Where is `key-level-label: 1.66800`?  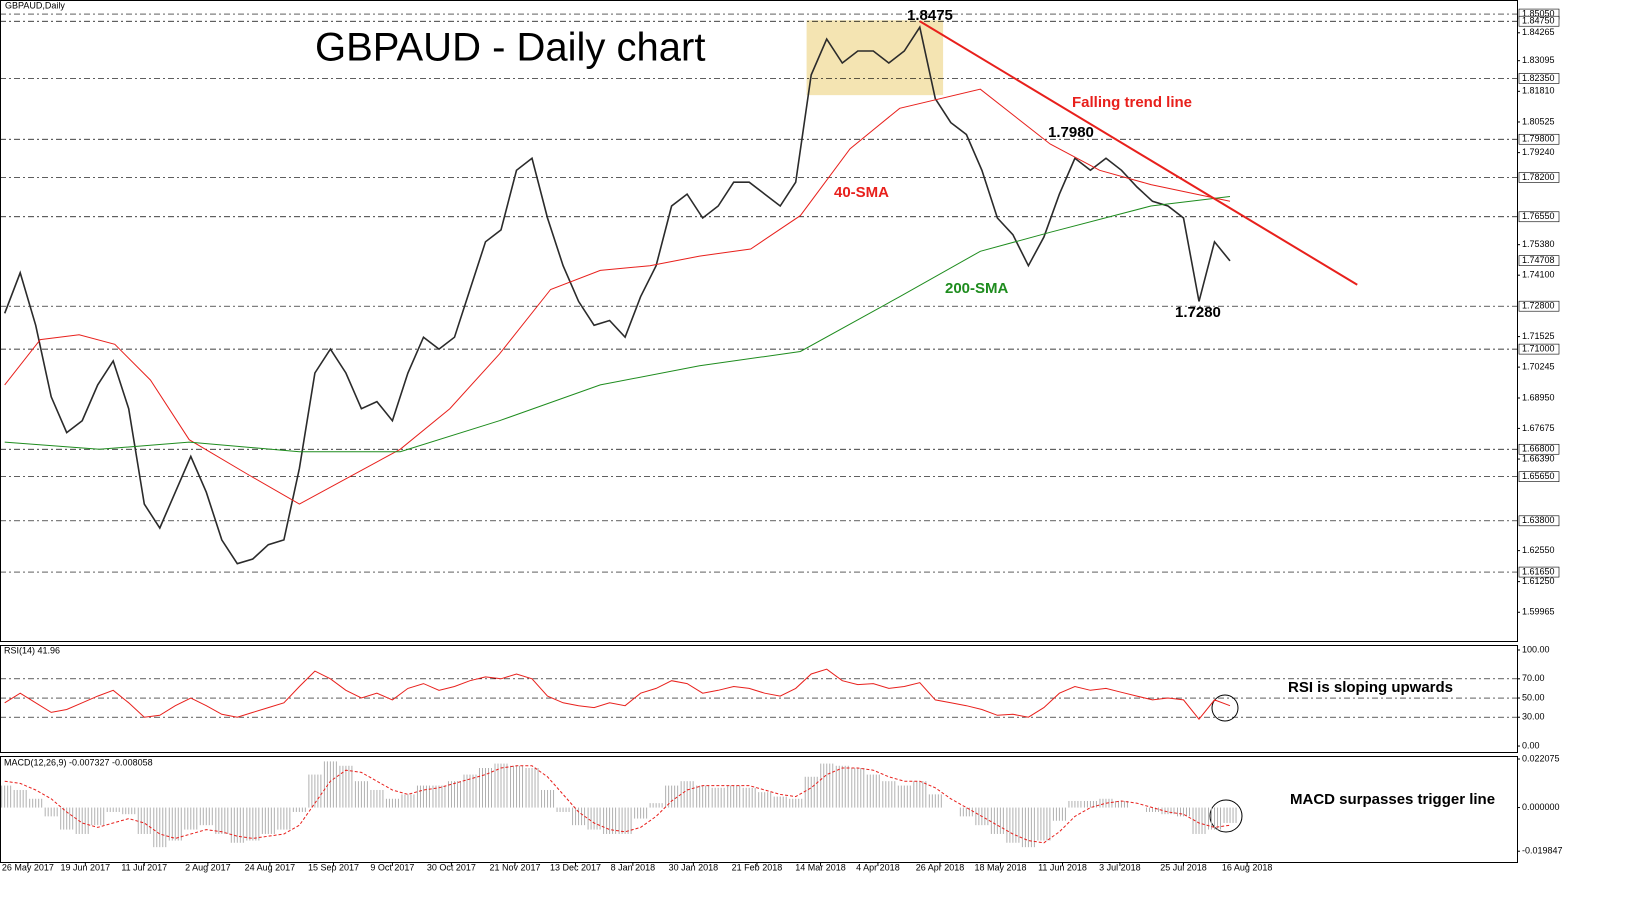 key-level-label: 1.66800 is located at coordinates (1538, 449).